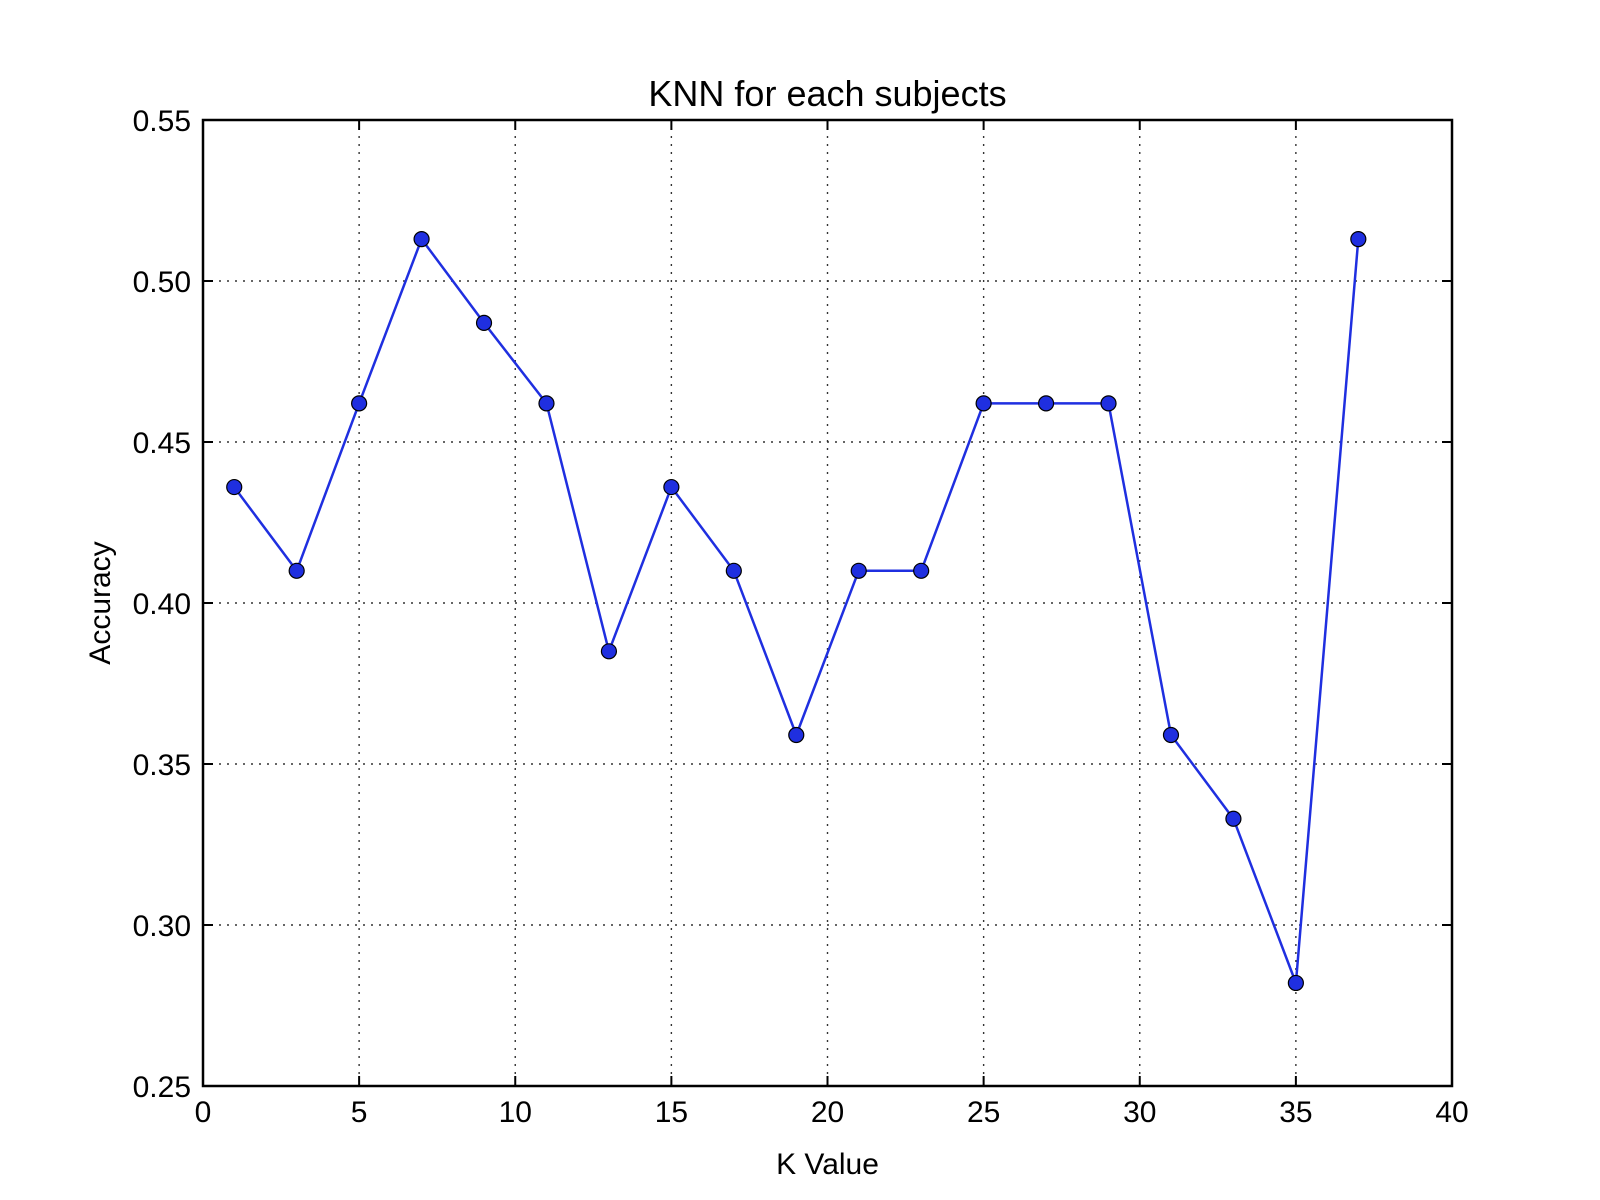 Image resolution: width=1600 pixels, height=1200 pixels. Describe the element at coordinates (827, 93) in the screenshot. I see `chart-title: KNN for each subjects` at that location.